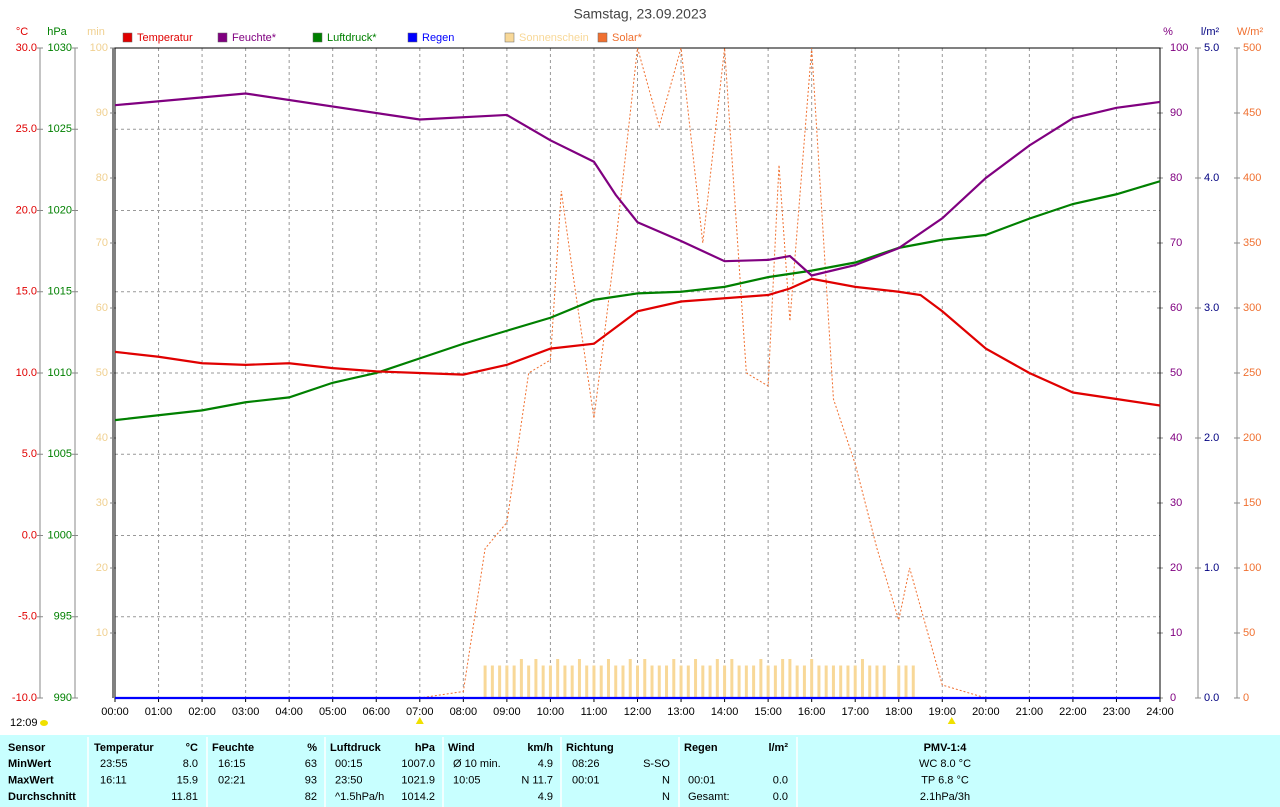 This screenshot has height=807, width=1280. Describe the element at coordinates (102, 113) in the screenshot. I see `y-tick-label: 90` at that location.